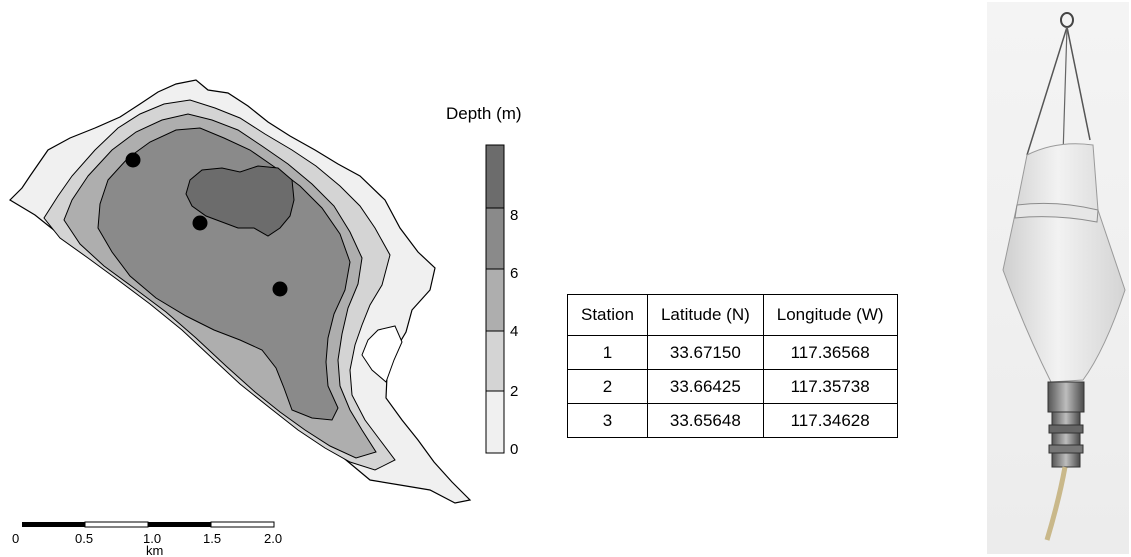  I want to click on legend-title: Depth (m), so click(484, 113).